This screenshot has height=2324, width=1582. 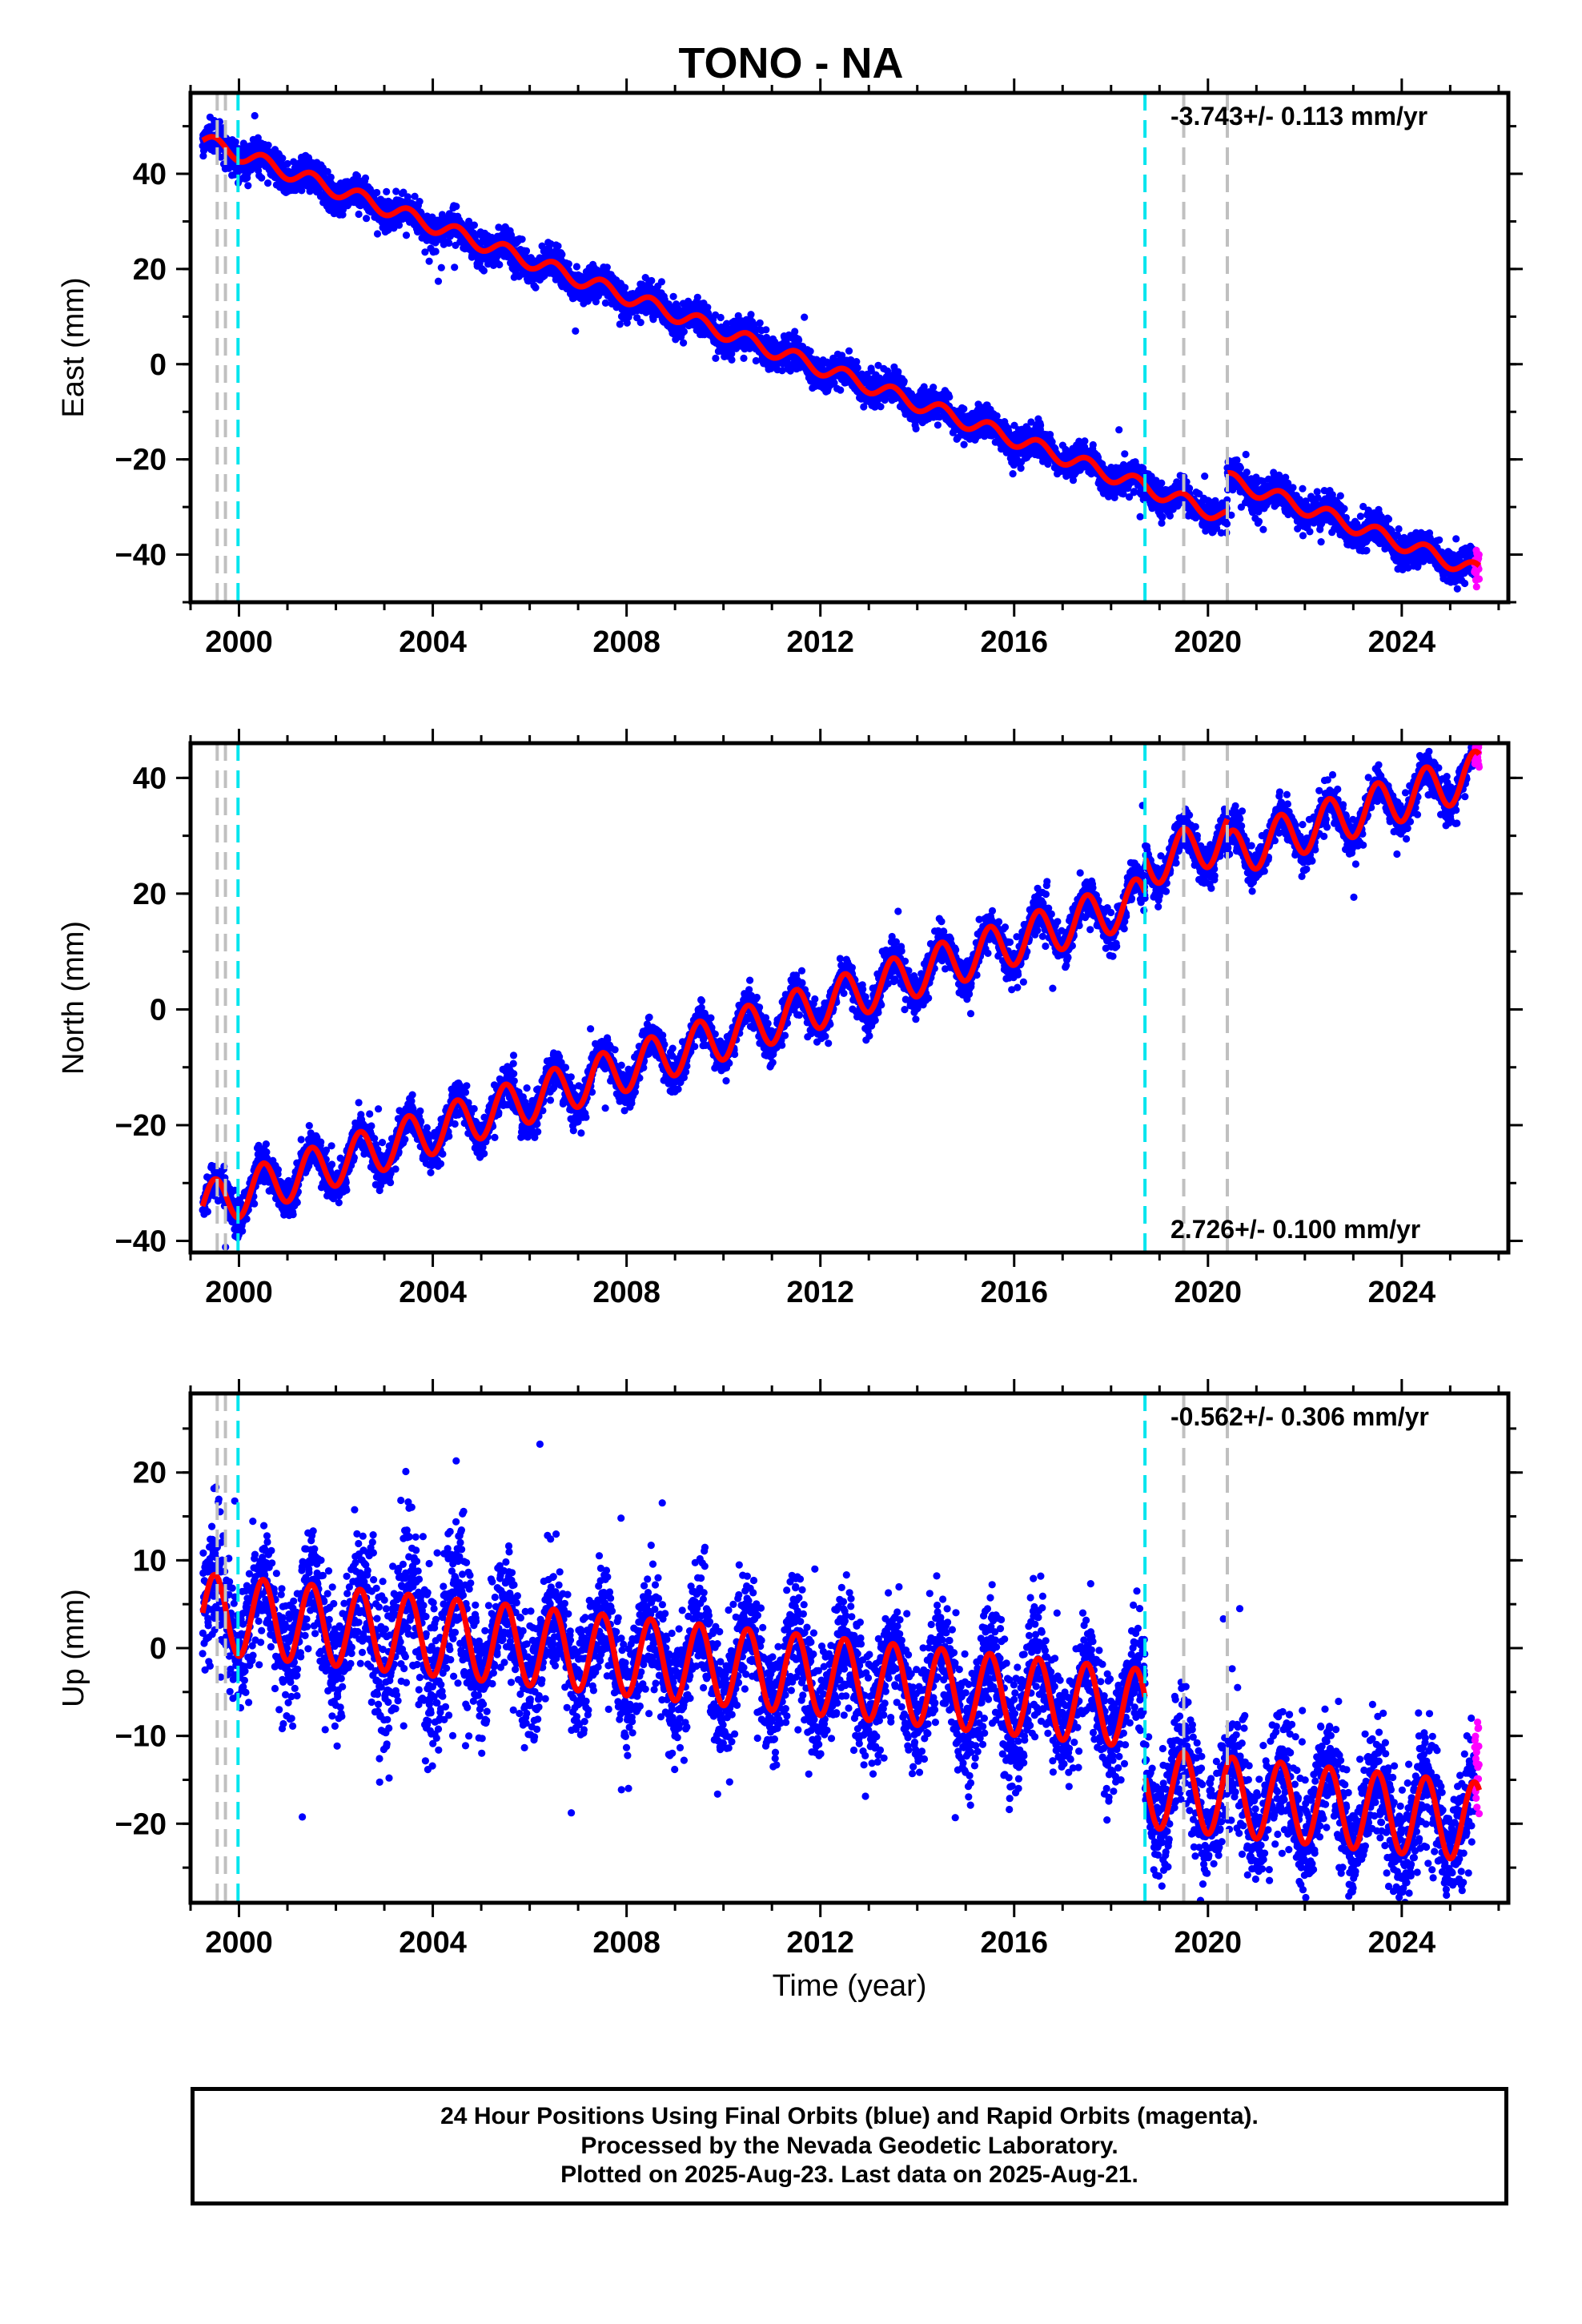 What do you see at coordinates (791, 63) in the screenshot?
I see `figure-title: TONO - NA` at bounding box center [791, 63].